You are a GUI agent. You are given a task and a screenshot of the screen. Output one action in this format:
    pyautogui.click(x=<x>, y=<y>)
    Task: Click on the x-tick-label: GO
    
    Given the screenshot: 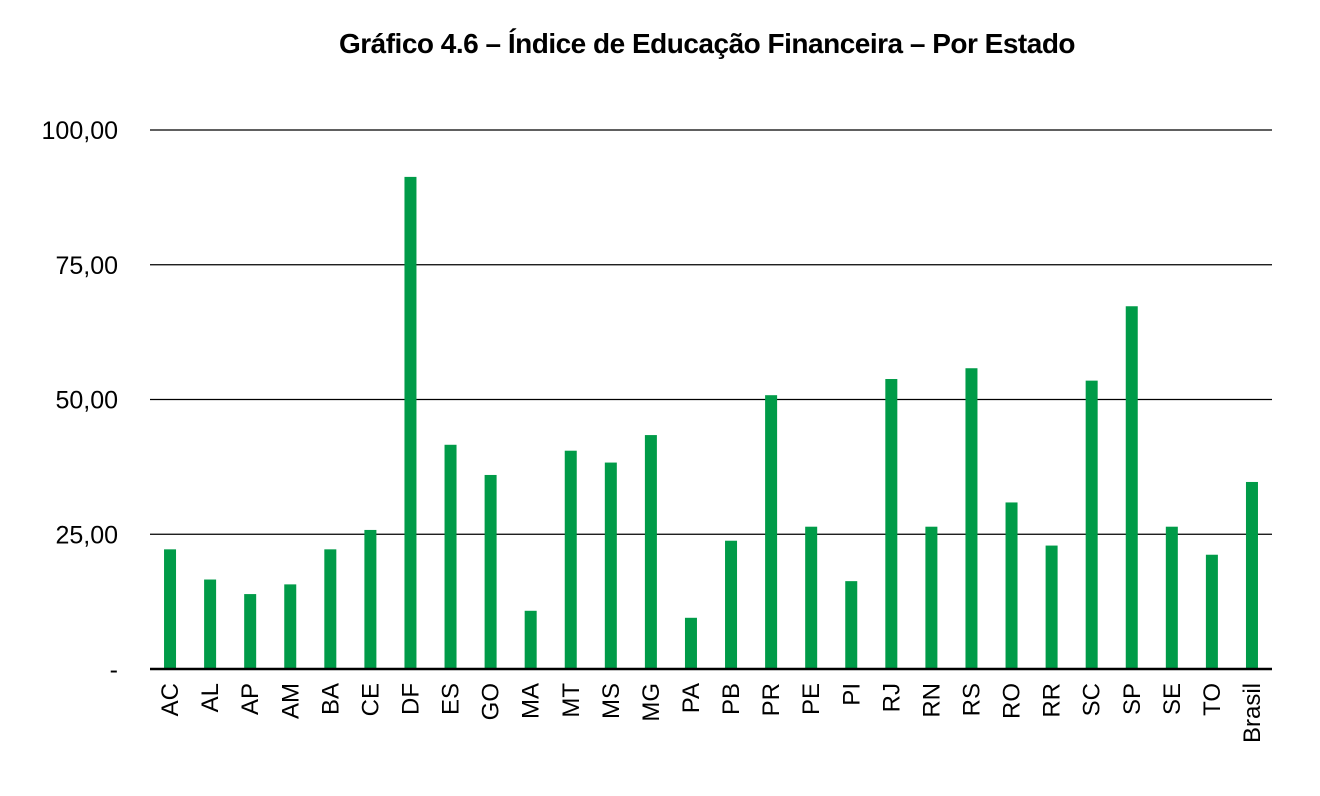 What is the action you would take?
    pyautogui.click(x=491, y=701)
    